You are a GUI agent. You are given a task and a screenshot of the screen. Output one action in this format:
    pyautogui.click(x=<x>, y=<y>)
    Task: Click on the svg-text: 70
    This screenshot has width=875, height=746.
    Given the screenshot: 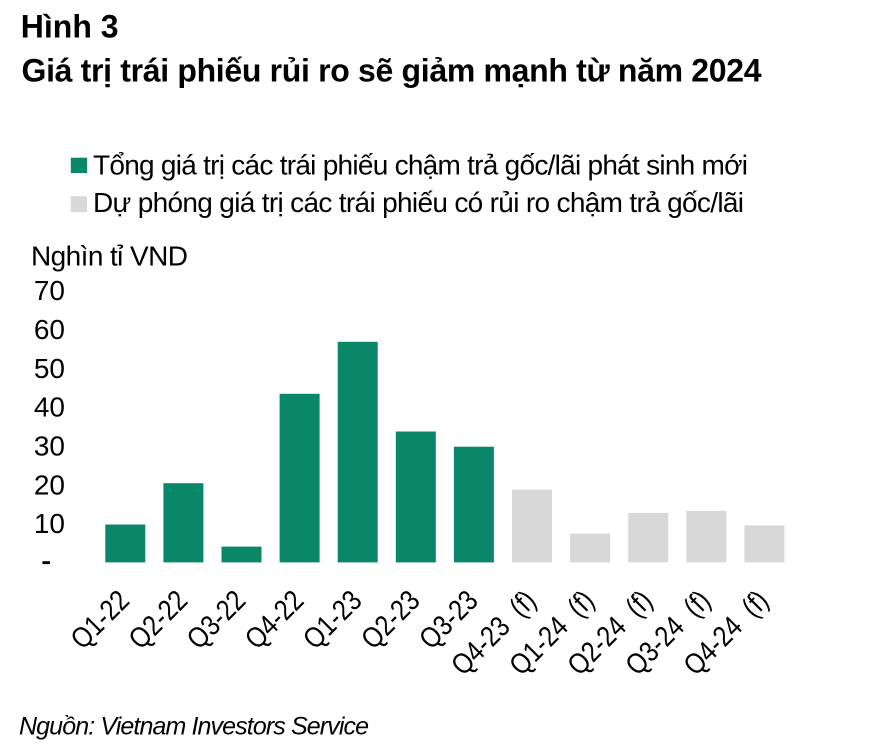 What is the action you would take?
    pyautogui.click(x=49, y=290)
    